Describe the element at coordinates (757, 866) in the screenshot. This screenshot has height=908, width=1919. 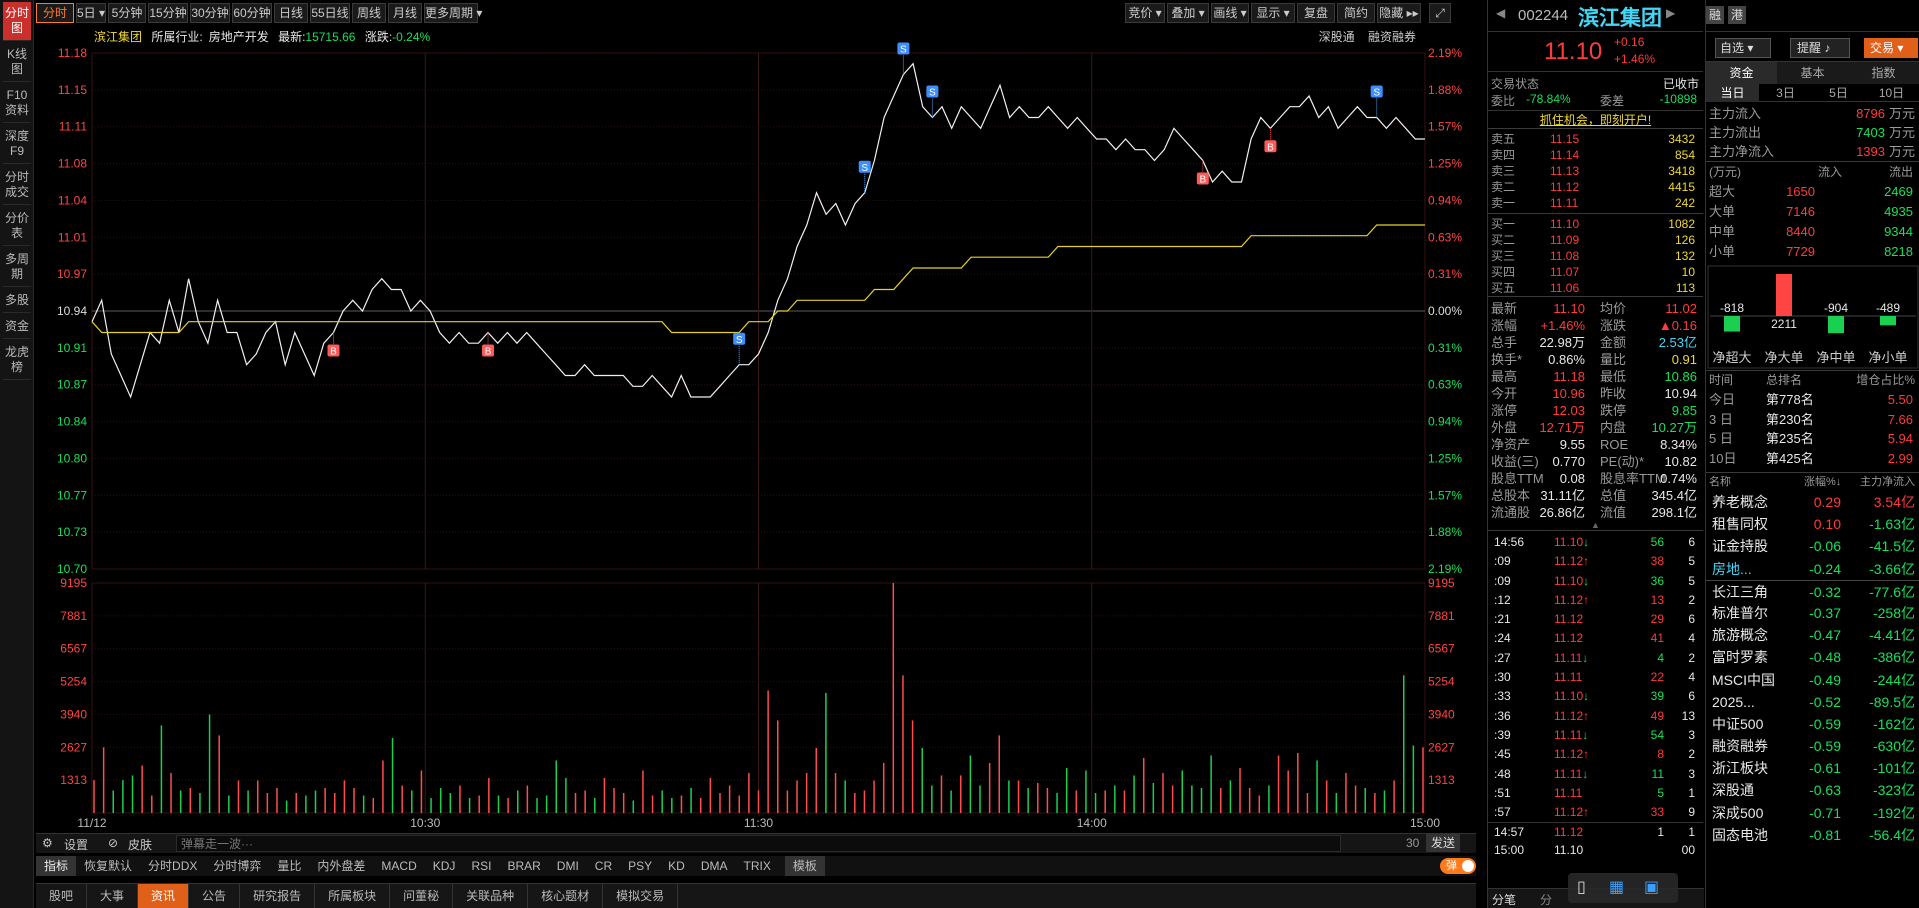
I see `indicator-15: TRIX` at that location.